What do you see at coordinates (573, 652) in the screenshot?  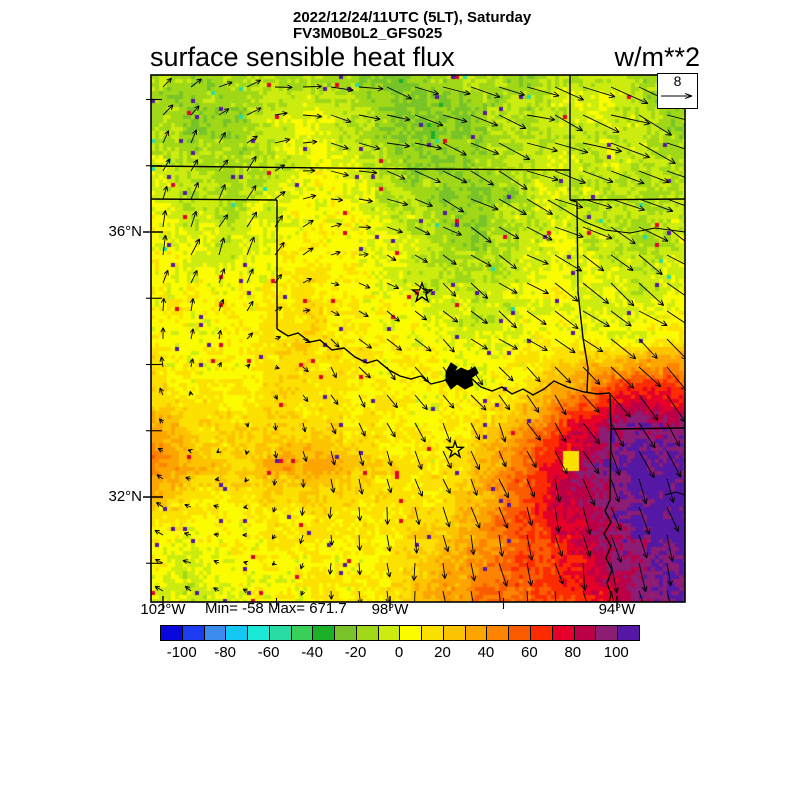 I see `colorbar-tick-label: 80` at bounding box center [573, 652].